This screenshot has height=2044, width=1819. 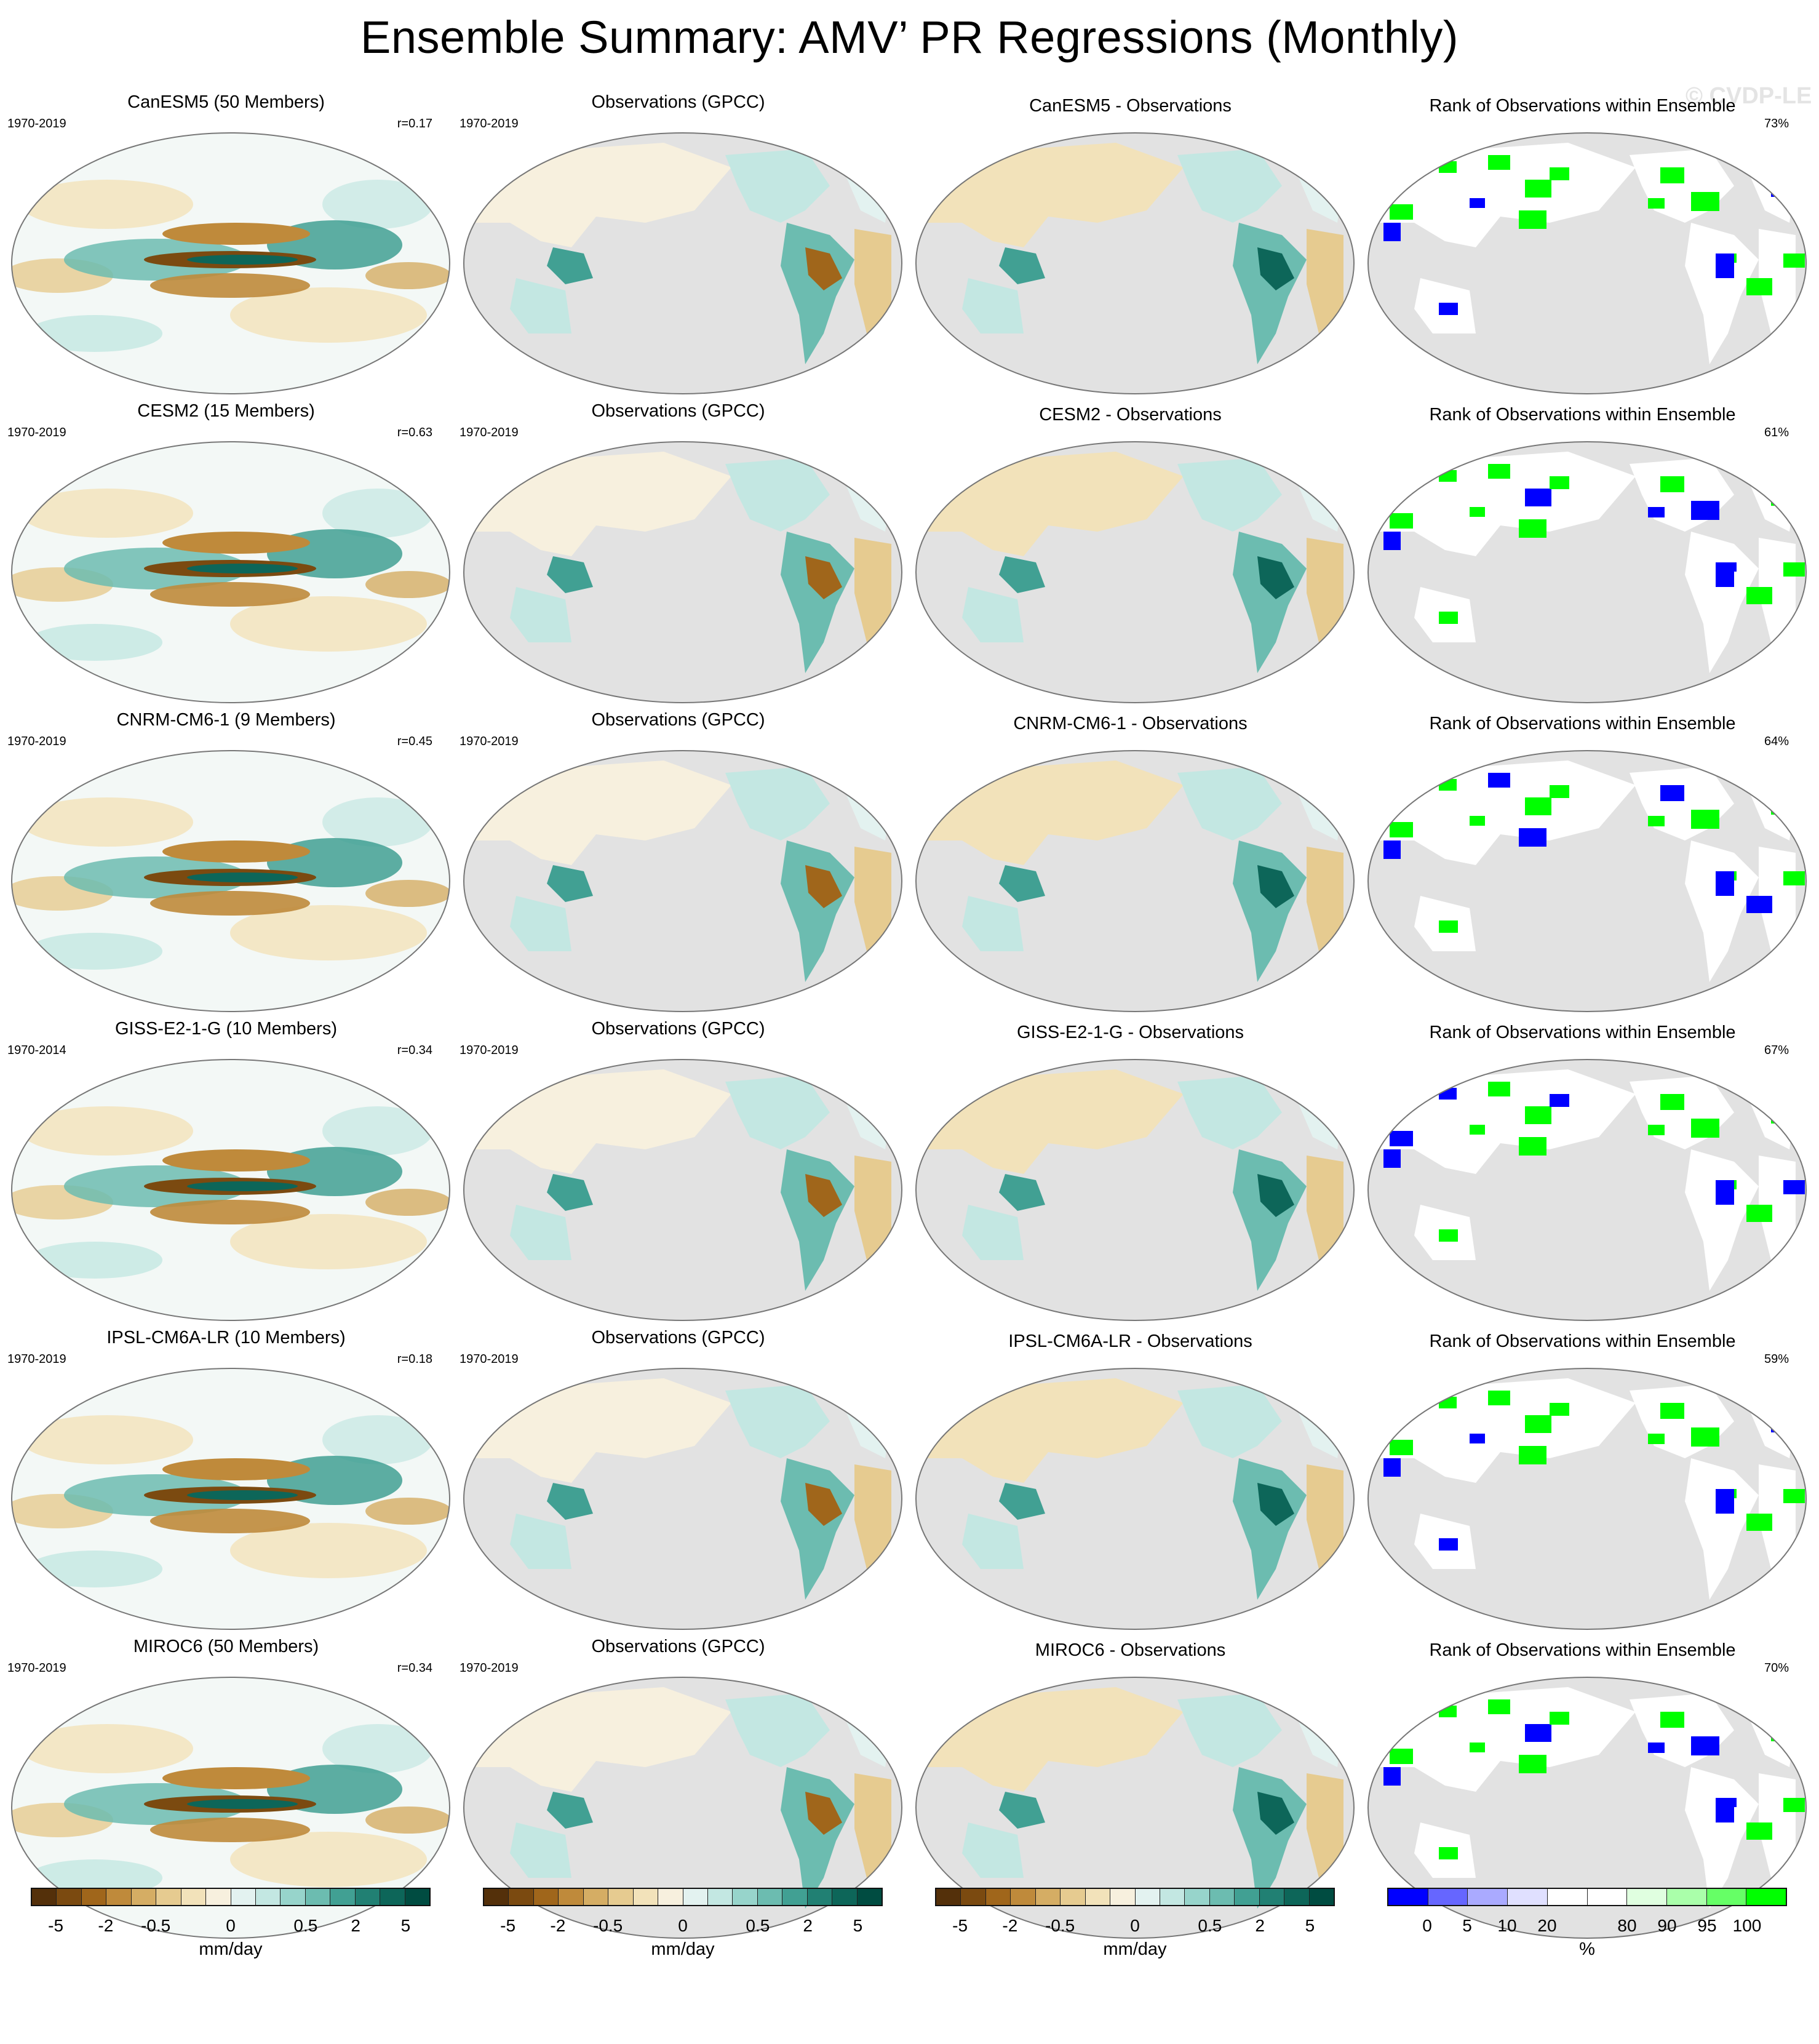 I want to click on rank-panel: Rank of Observations within Ensemble 61%, so click(x=1582, y=555).